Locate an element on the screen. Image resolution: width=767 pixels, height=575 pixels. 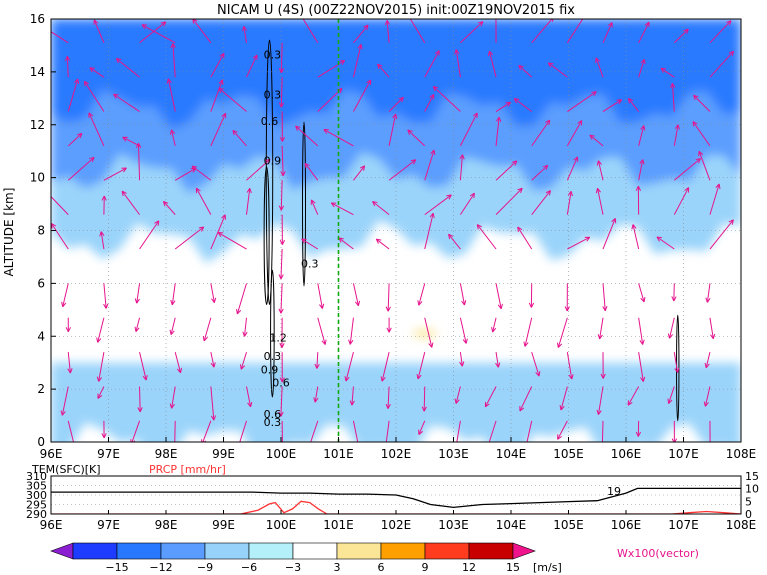
contour-label: 1.2 is located at coordinates (278, 338).